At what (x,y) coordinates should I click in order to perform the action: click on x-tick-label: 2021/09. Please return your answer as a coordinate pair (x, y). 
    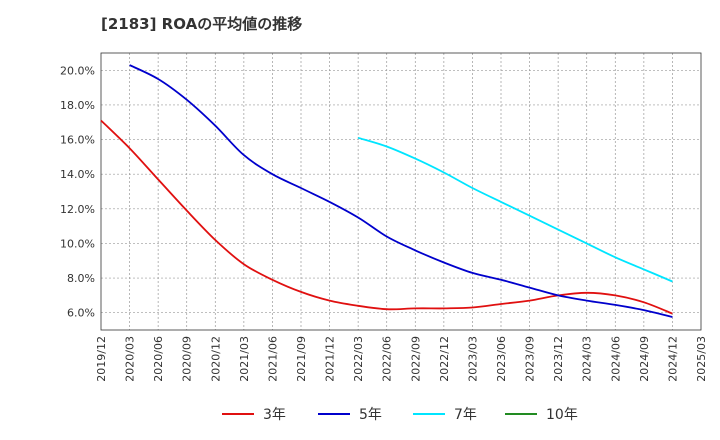
    Looking at the image, I should click on (301, 359).